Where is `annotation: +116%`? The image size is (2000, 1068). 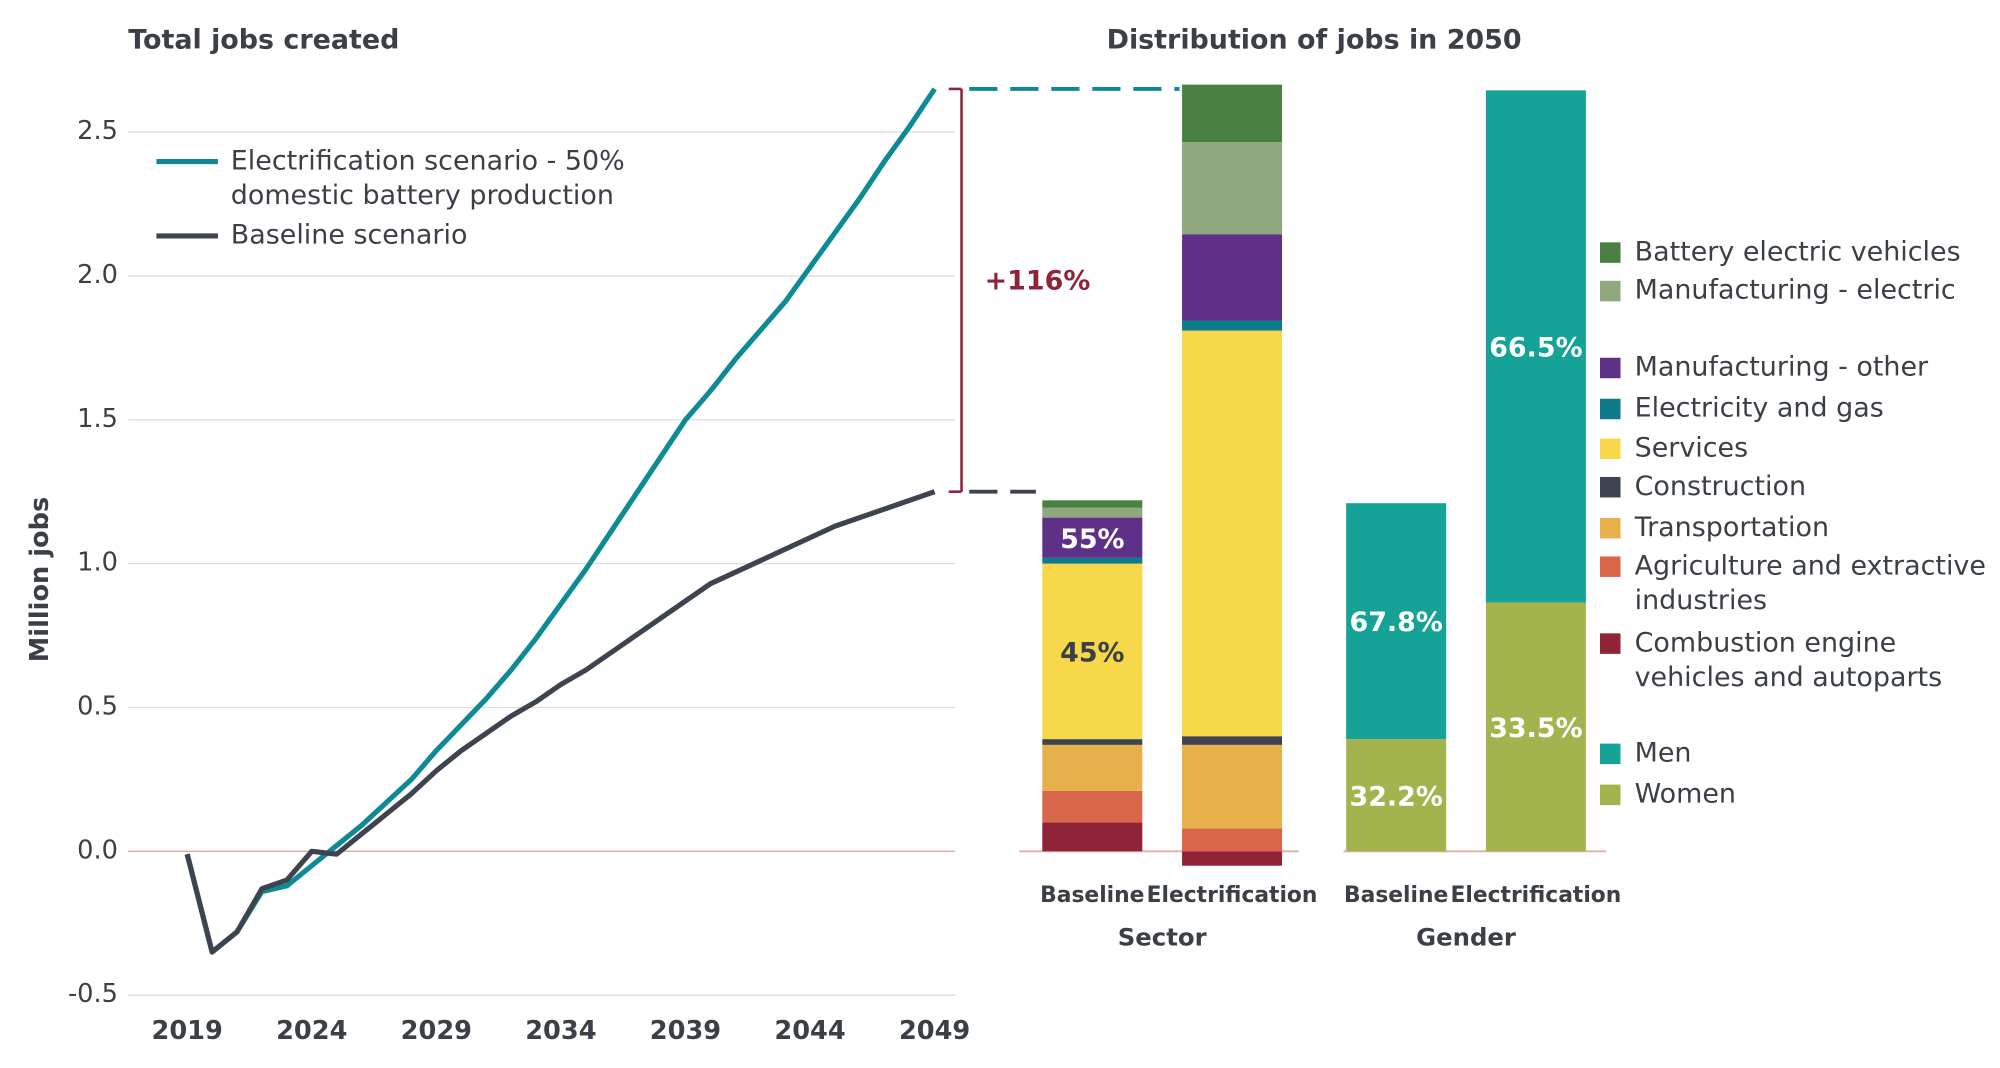
annotation: +116% is located at coordinates (1038, 281).